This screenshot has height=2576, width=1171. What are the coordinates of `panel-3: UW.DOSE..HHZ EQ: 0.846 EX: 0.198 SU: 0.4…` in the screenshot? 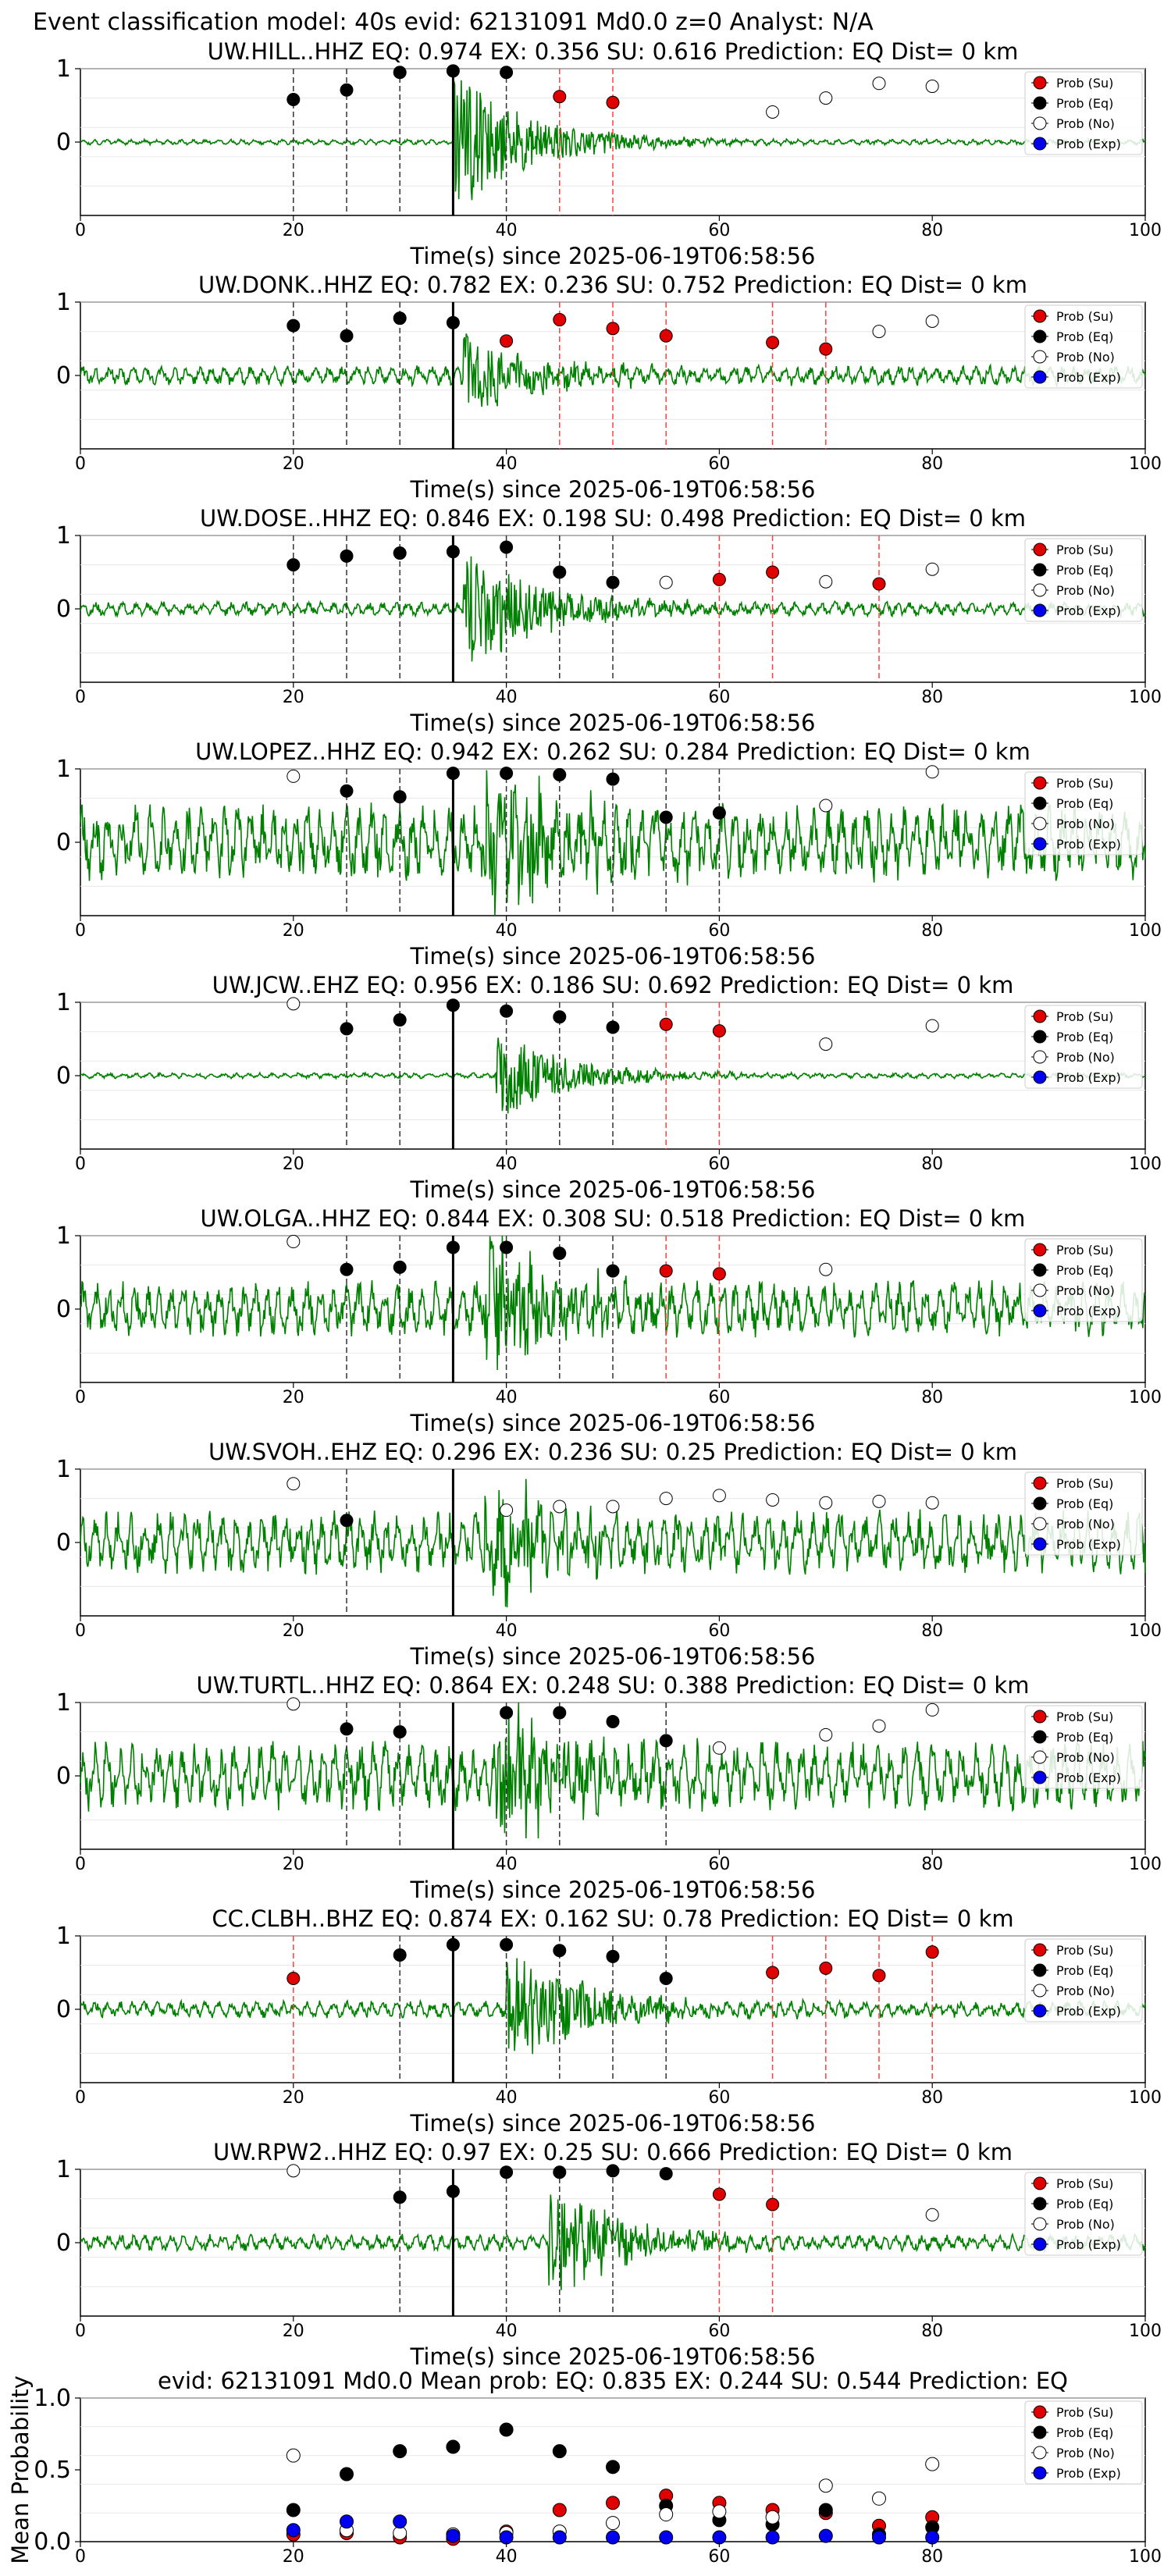 It's located at (609, 620).